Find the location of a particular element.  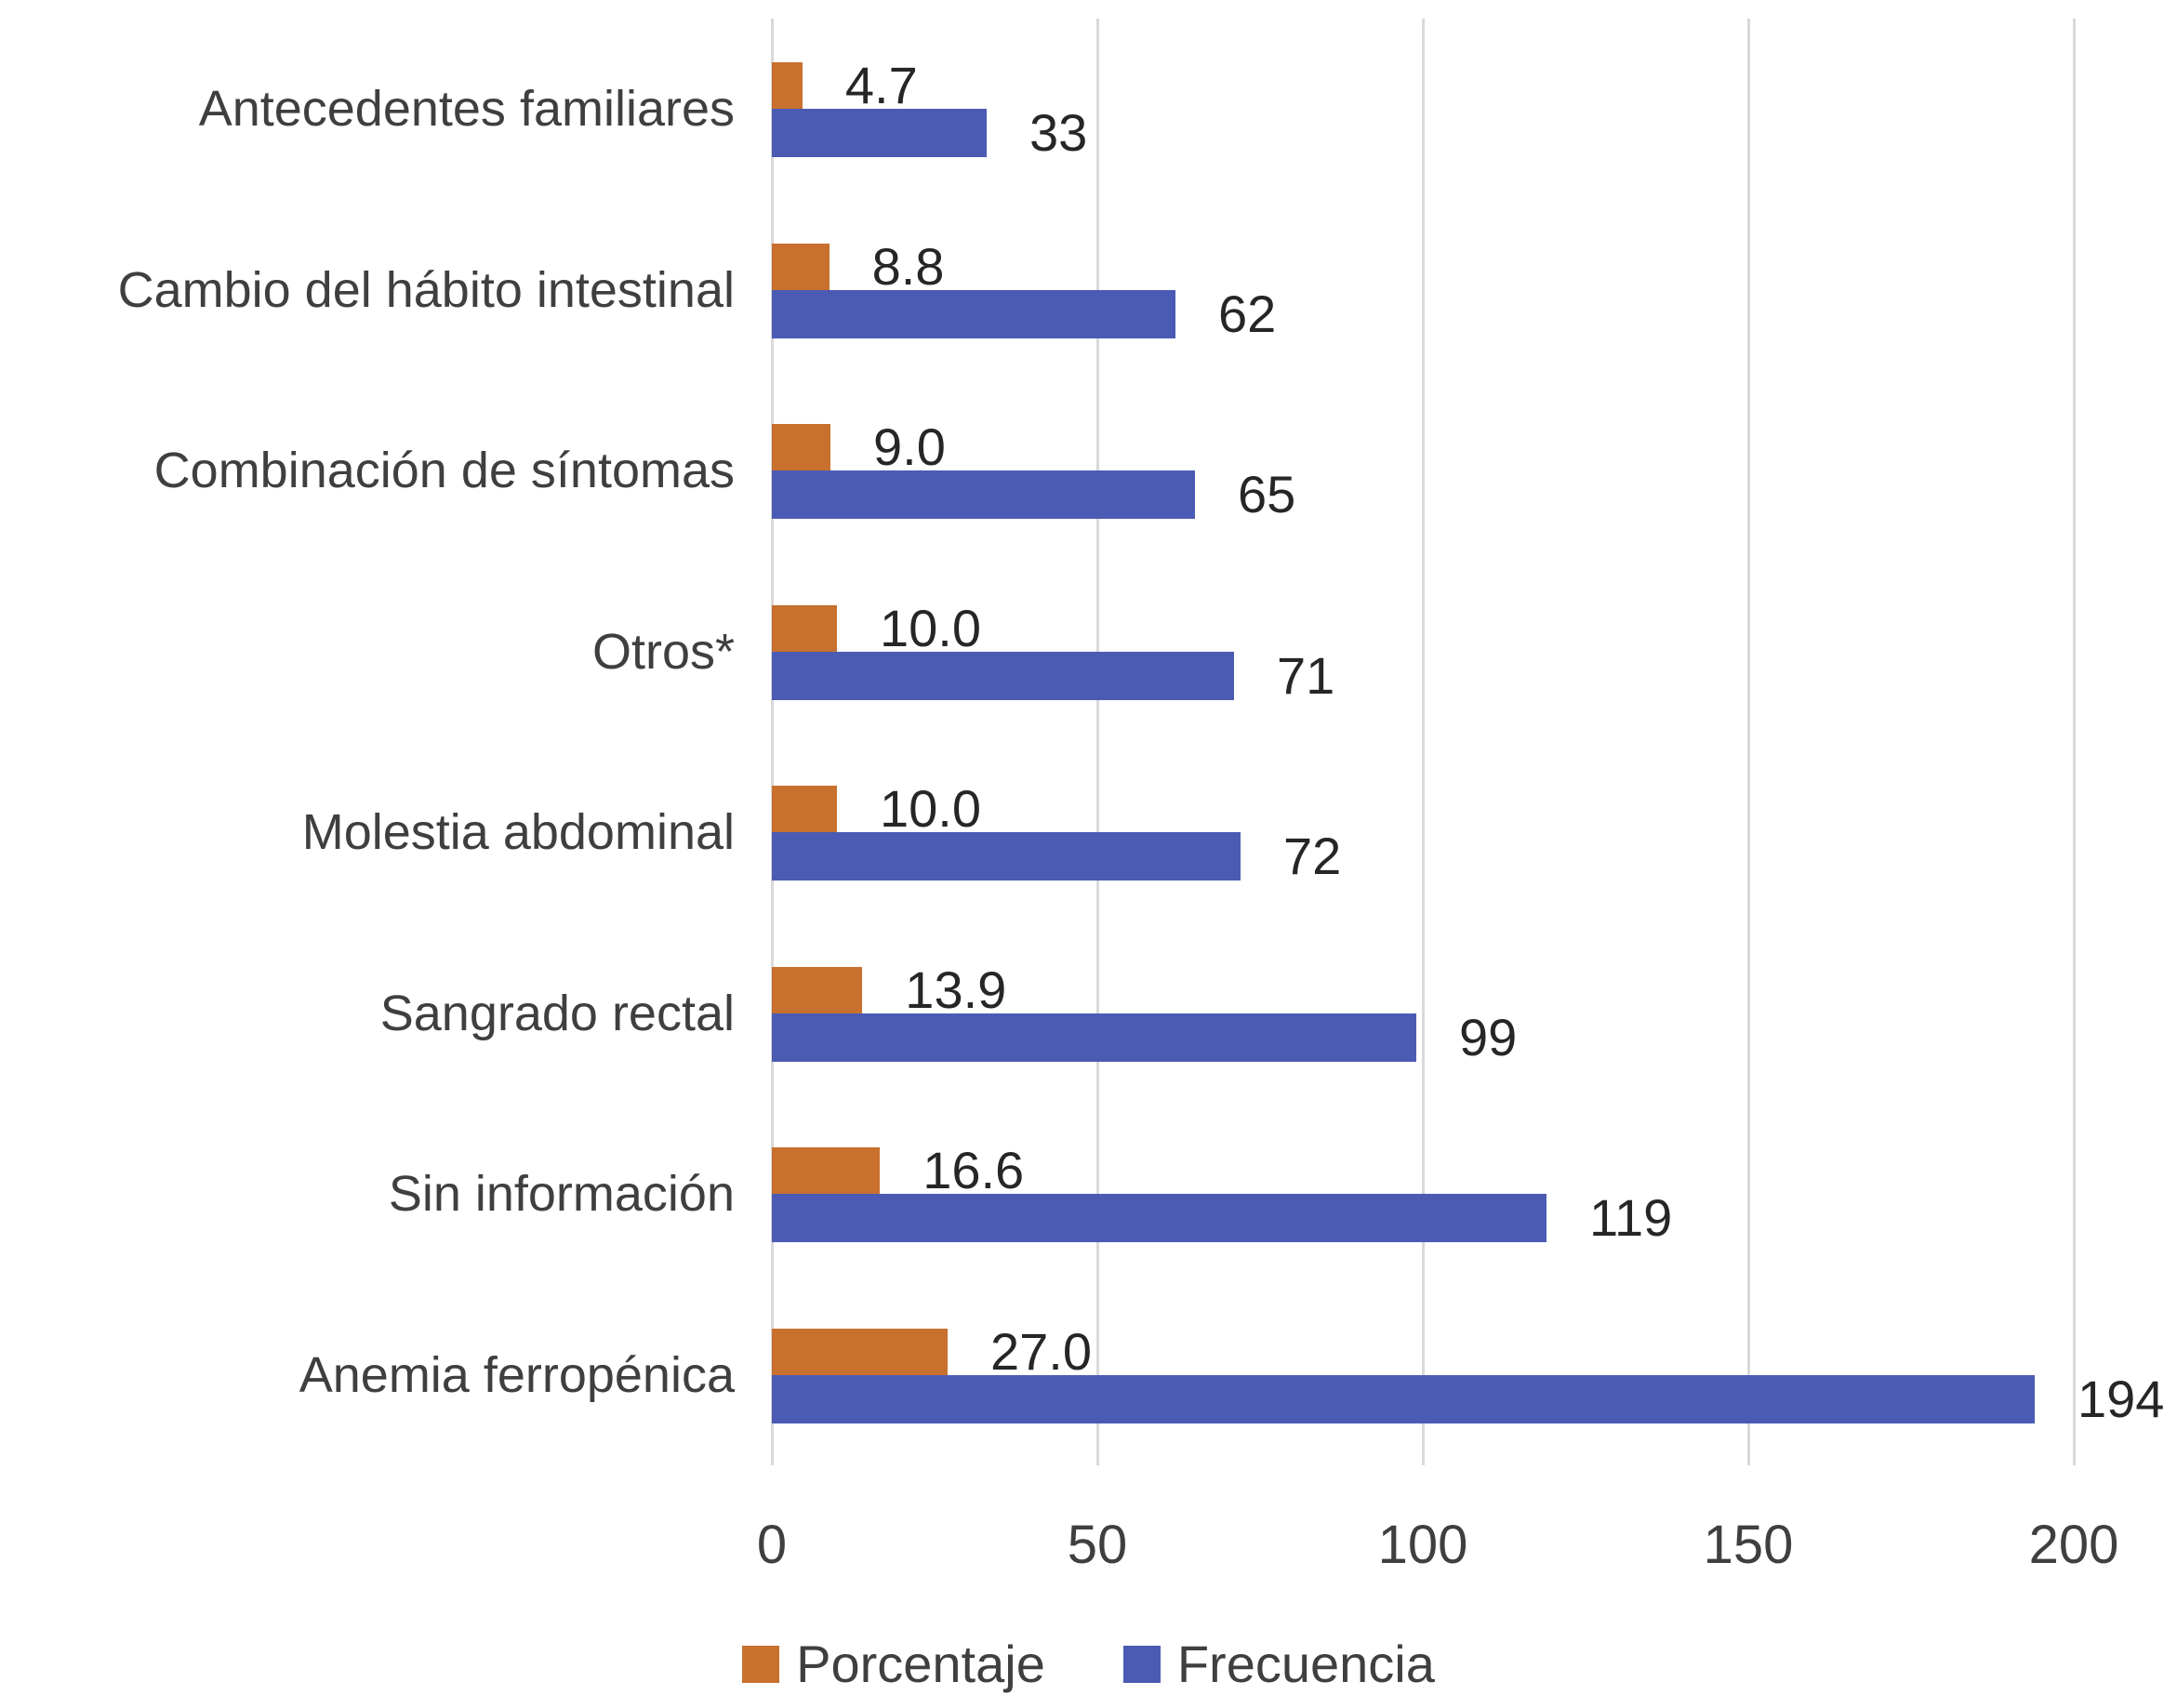

value-label-frecuencia: 119 is located at coordinates (1631, 1218).